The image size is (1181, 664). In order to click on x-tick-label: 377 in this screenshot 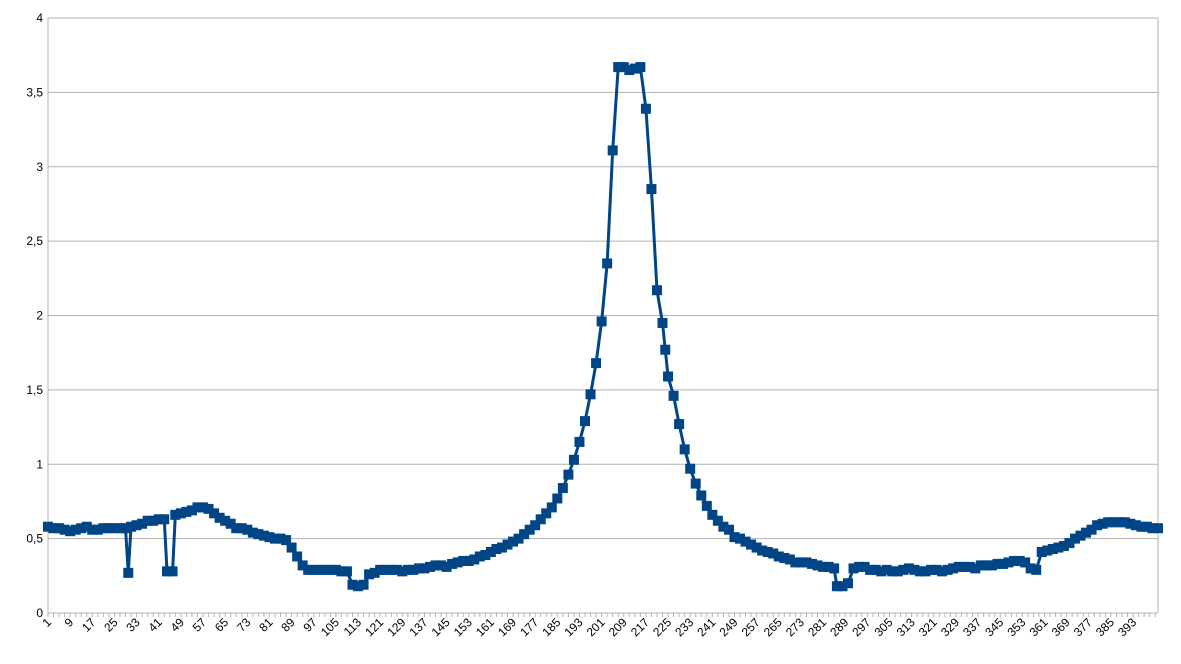, I will do `click(1083, 627)`.